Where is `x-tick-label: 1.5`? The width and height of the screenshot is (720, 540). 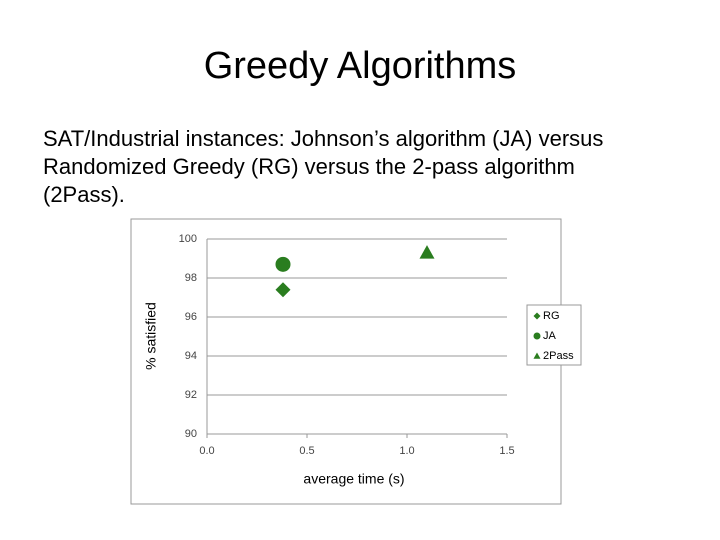 x-tick-label: 1.5 is located at coordinates (506, 451).